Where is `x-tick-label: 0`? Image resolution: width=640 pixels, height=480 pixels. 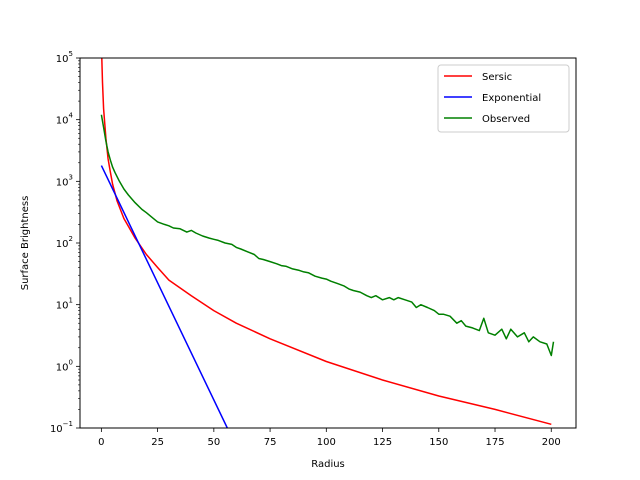
x-tick-label: 0 is located at coordinates (101, 442).